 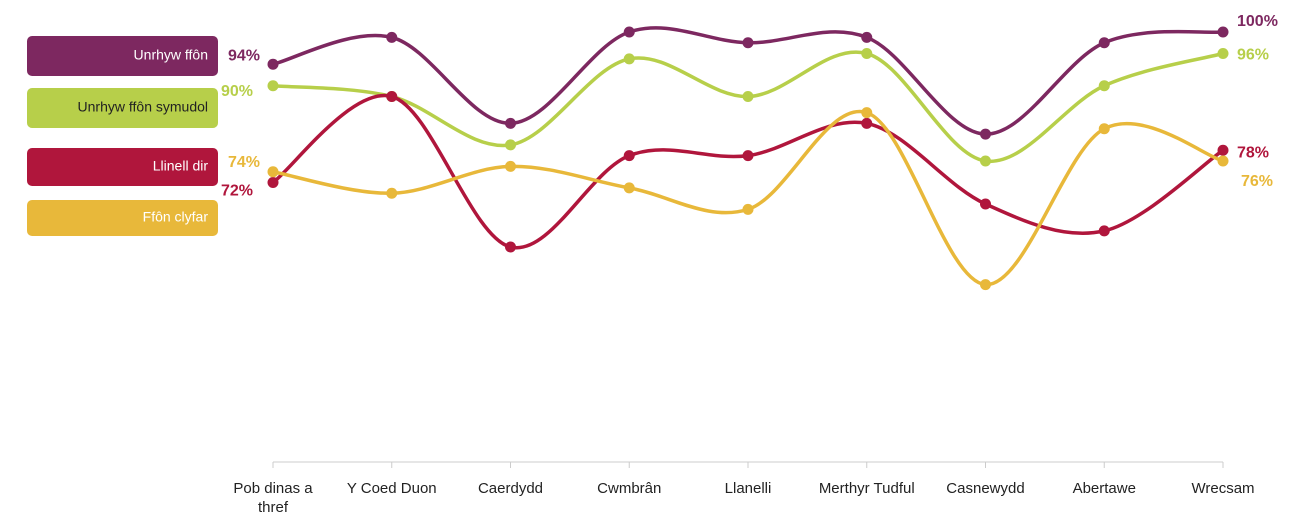 What do you see at coordinates (273, 498) in the screenshot?
I see `x-tick-label: Pob dinas a thref` at bounding box center [273, 498].